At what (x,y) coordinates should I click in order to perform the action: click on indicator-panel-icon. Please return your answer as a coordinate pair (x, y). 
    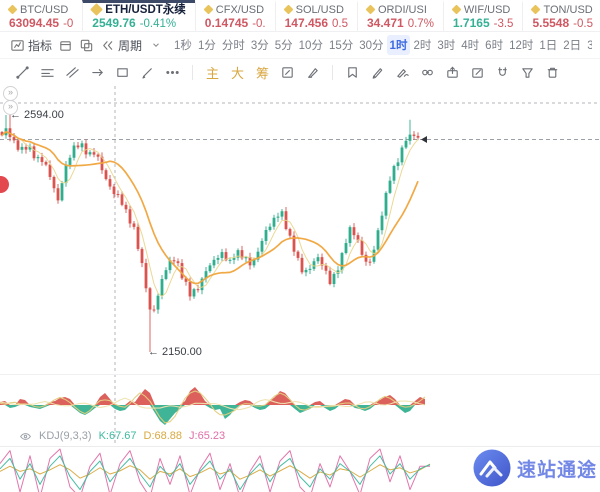
    Looking at the image, I should click on (17, 45).